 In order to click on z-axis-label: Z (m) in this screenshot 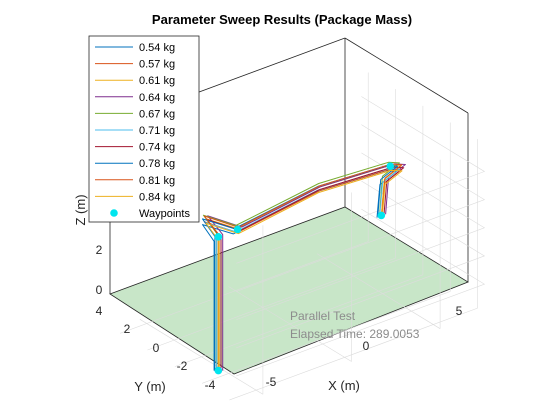, I will do `click(80, 209)`.